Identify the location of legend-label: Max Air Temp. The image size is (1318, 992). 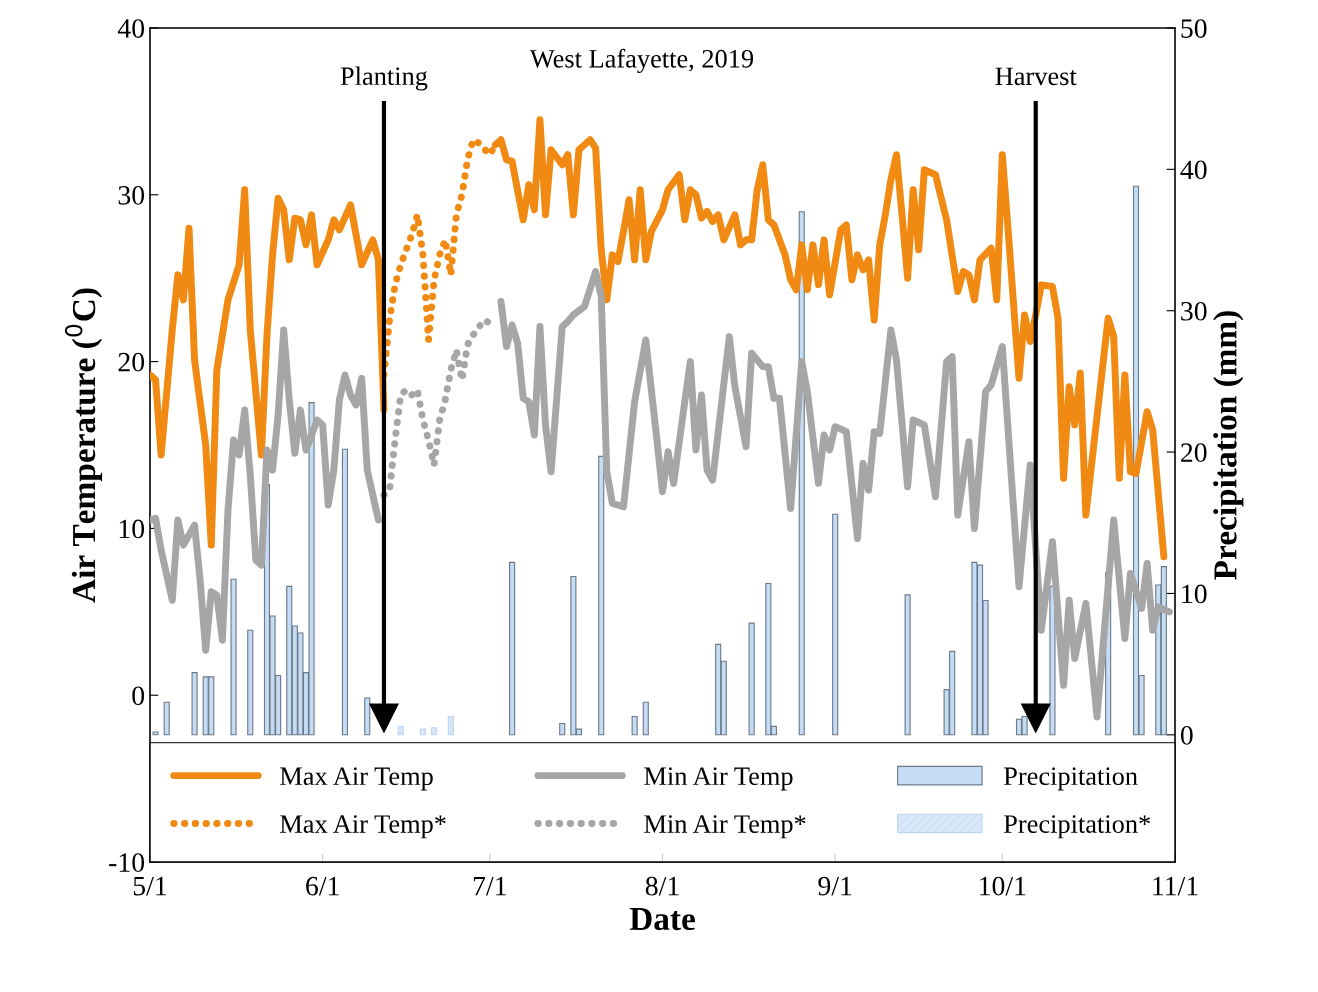
(356, 779).